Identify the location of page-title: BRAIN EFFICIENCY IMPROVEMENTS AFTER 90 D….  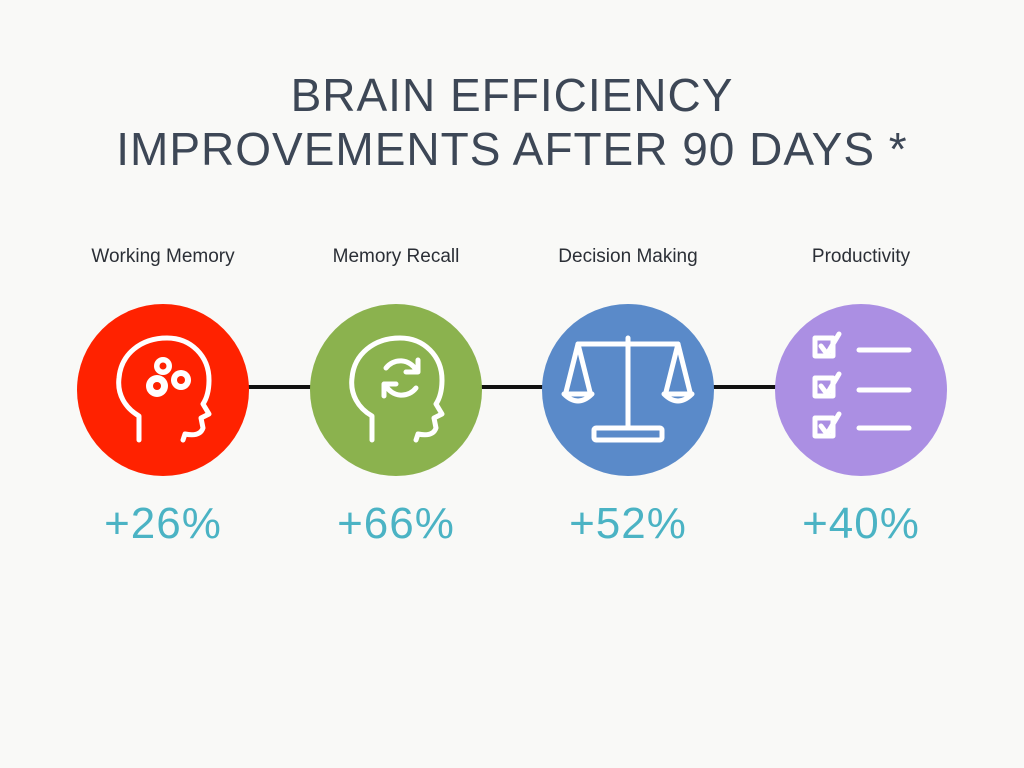
(512, 122).